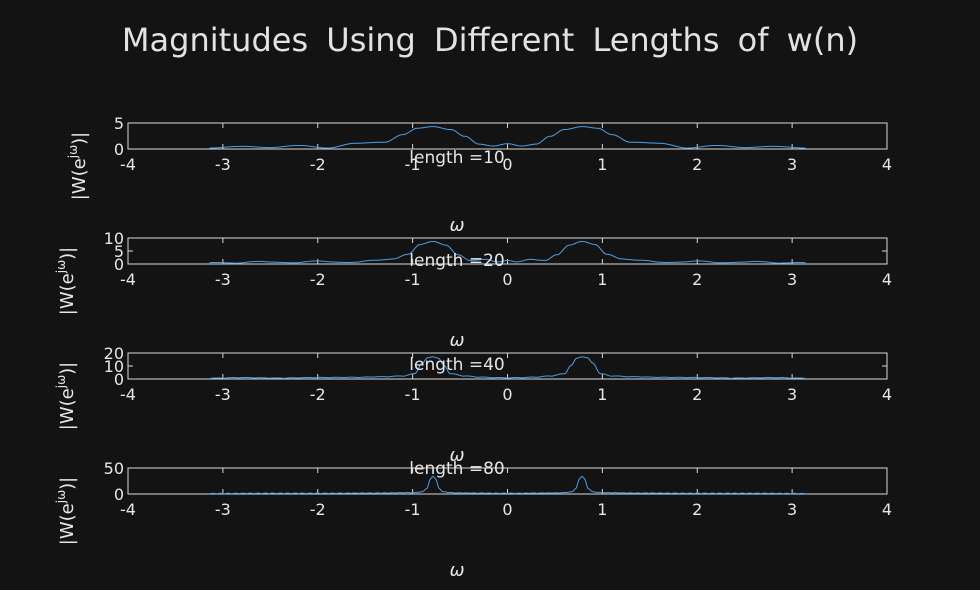 This screenshot has width=980, height=590. What do you see at coordinates (114, 468) in the screenshot?
I see `y-tick-label: 50` at bounding box center [114, 468].